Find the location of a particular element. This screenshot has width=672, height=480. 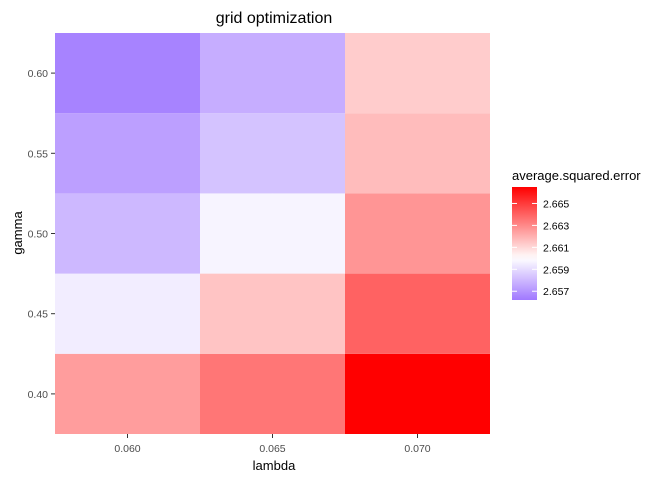

legend-label: 2.657 is located at coordinates (556, 292).